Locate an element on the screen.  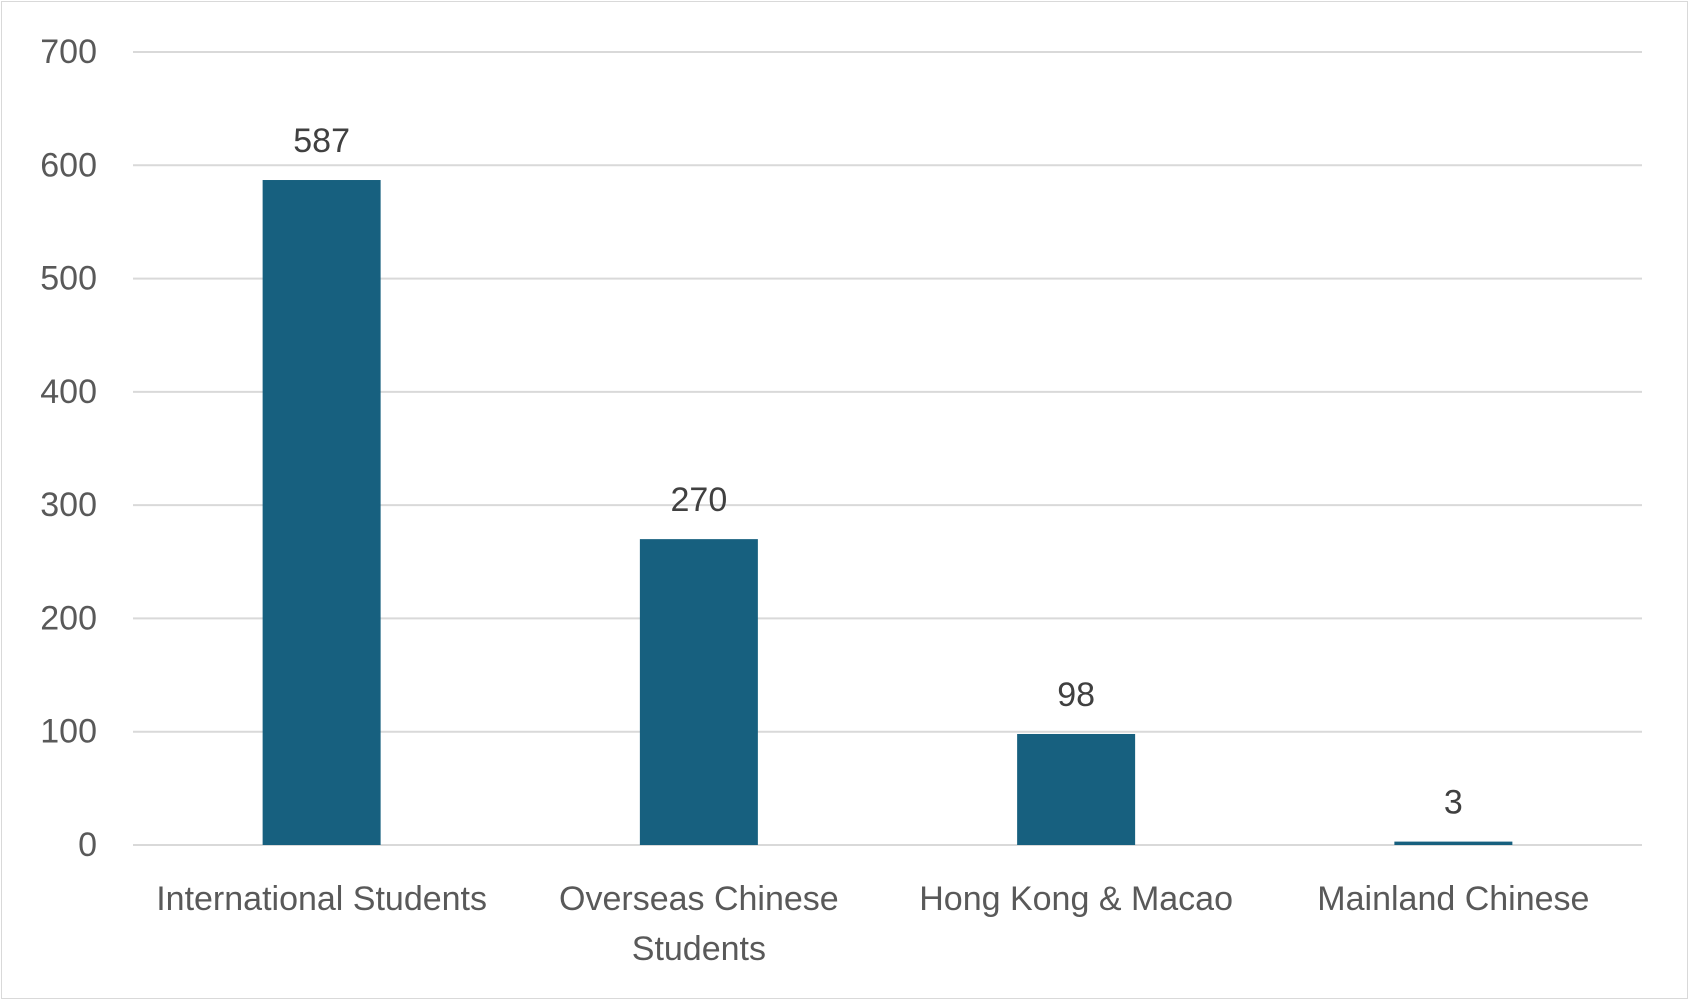
data-label: 270 is located at coordinates (699, 500).